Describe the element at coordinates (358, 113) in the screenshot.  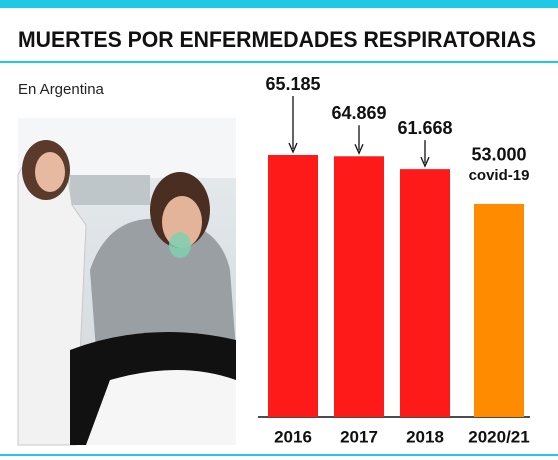
I see `value-label: 64.869` at that location.